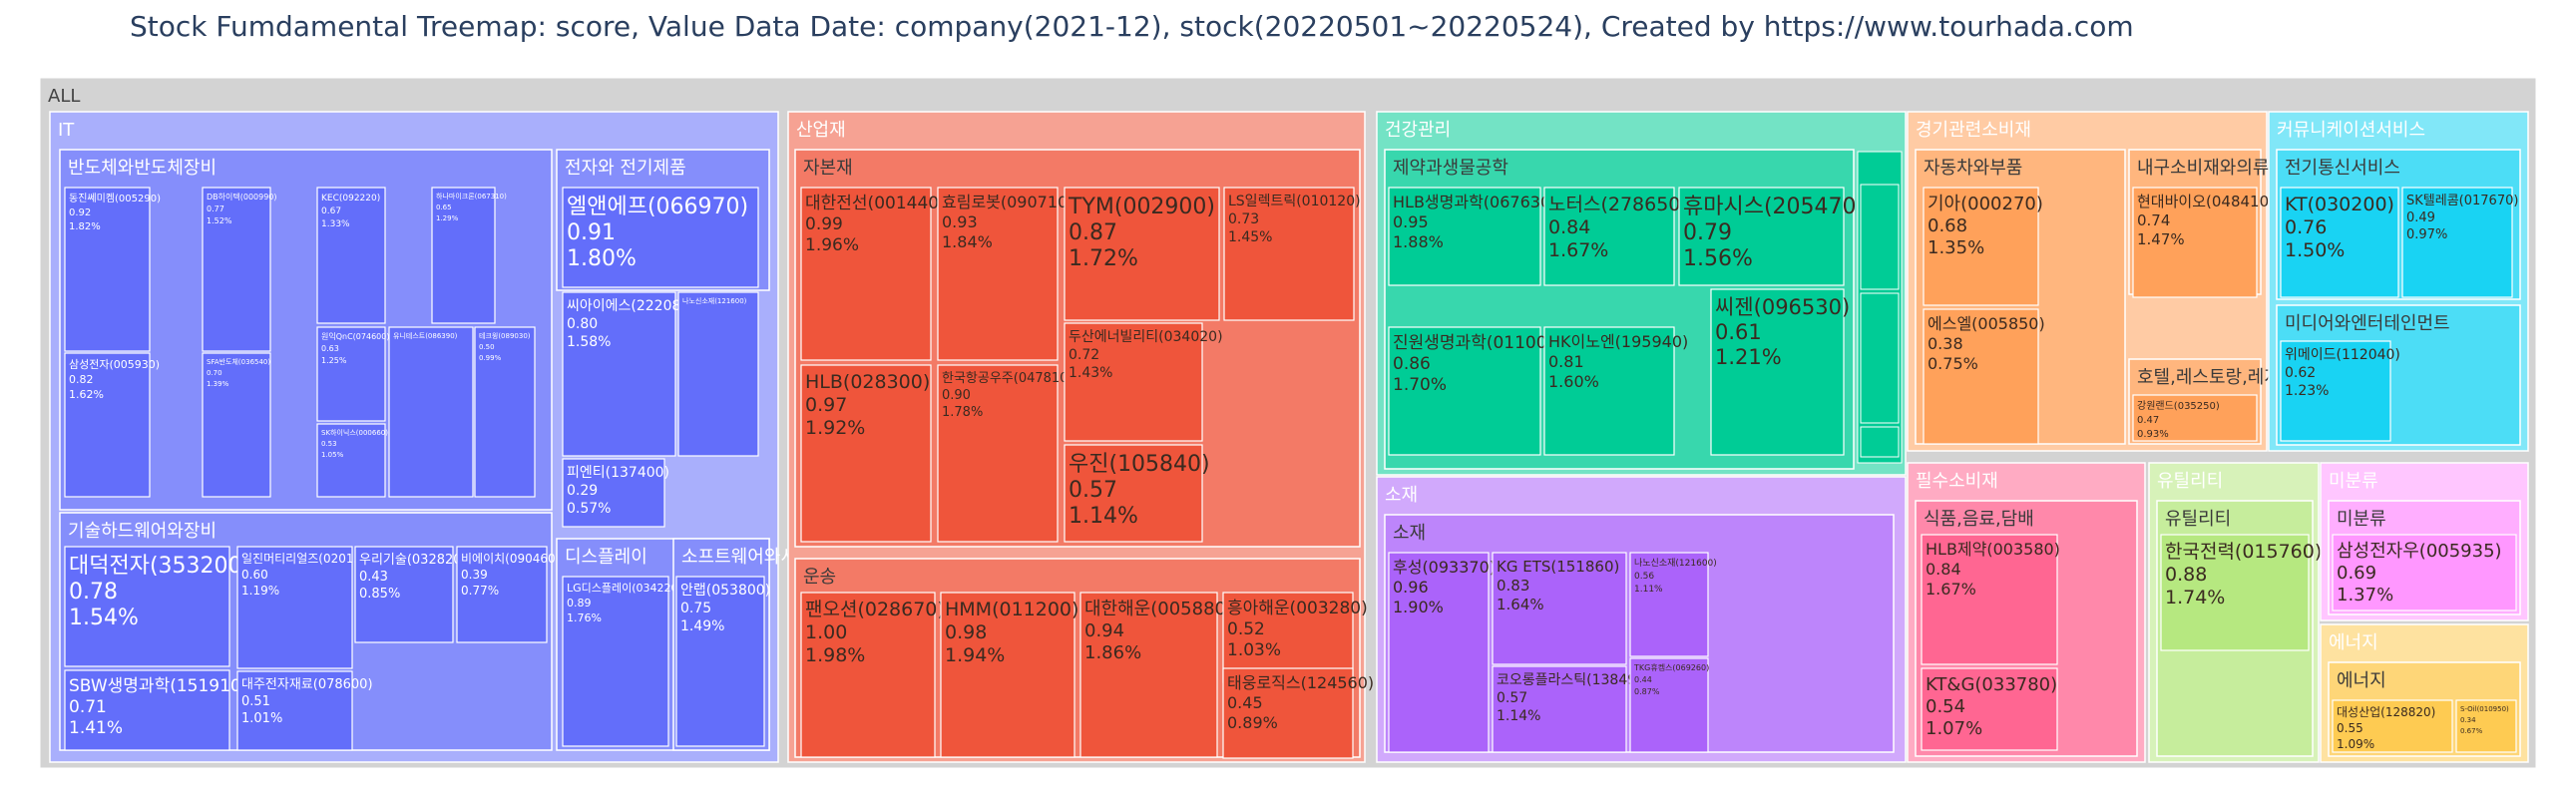 Image resolution: width=2576 pixels, height=808 pixels. I want to click on stock-label: 효림로봇(090710), so click(1007, 202).